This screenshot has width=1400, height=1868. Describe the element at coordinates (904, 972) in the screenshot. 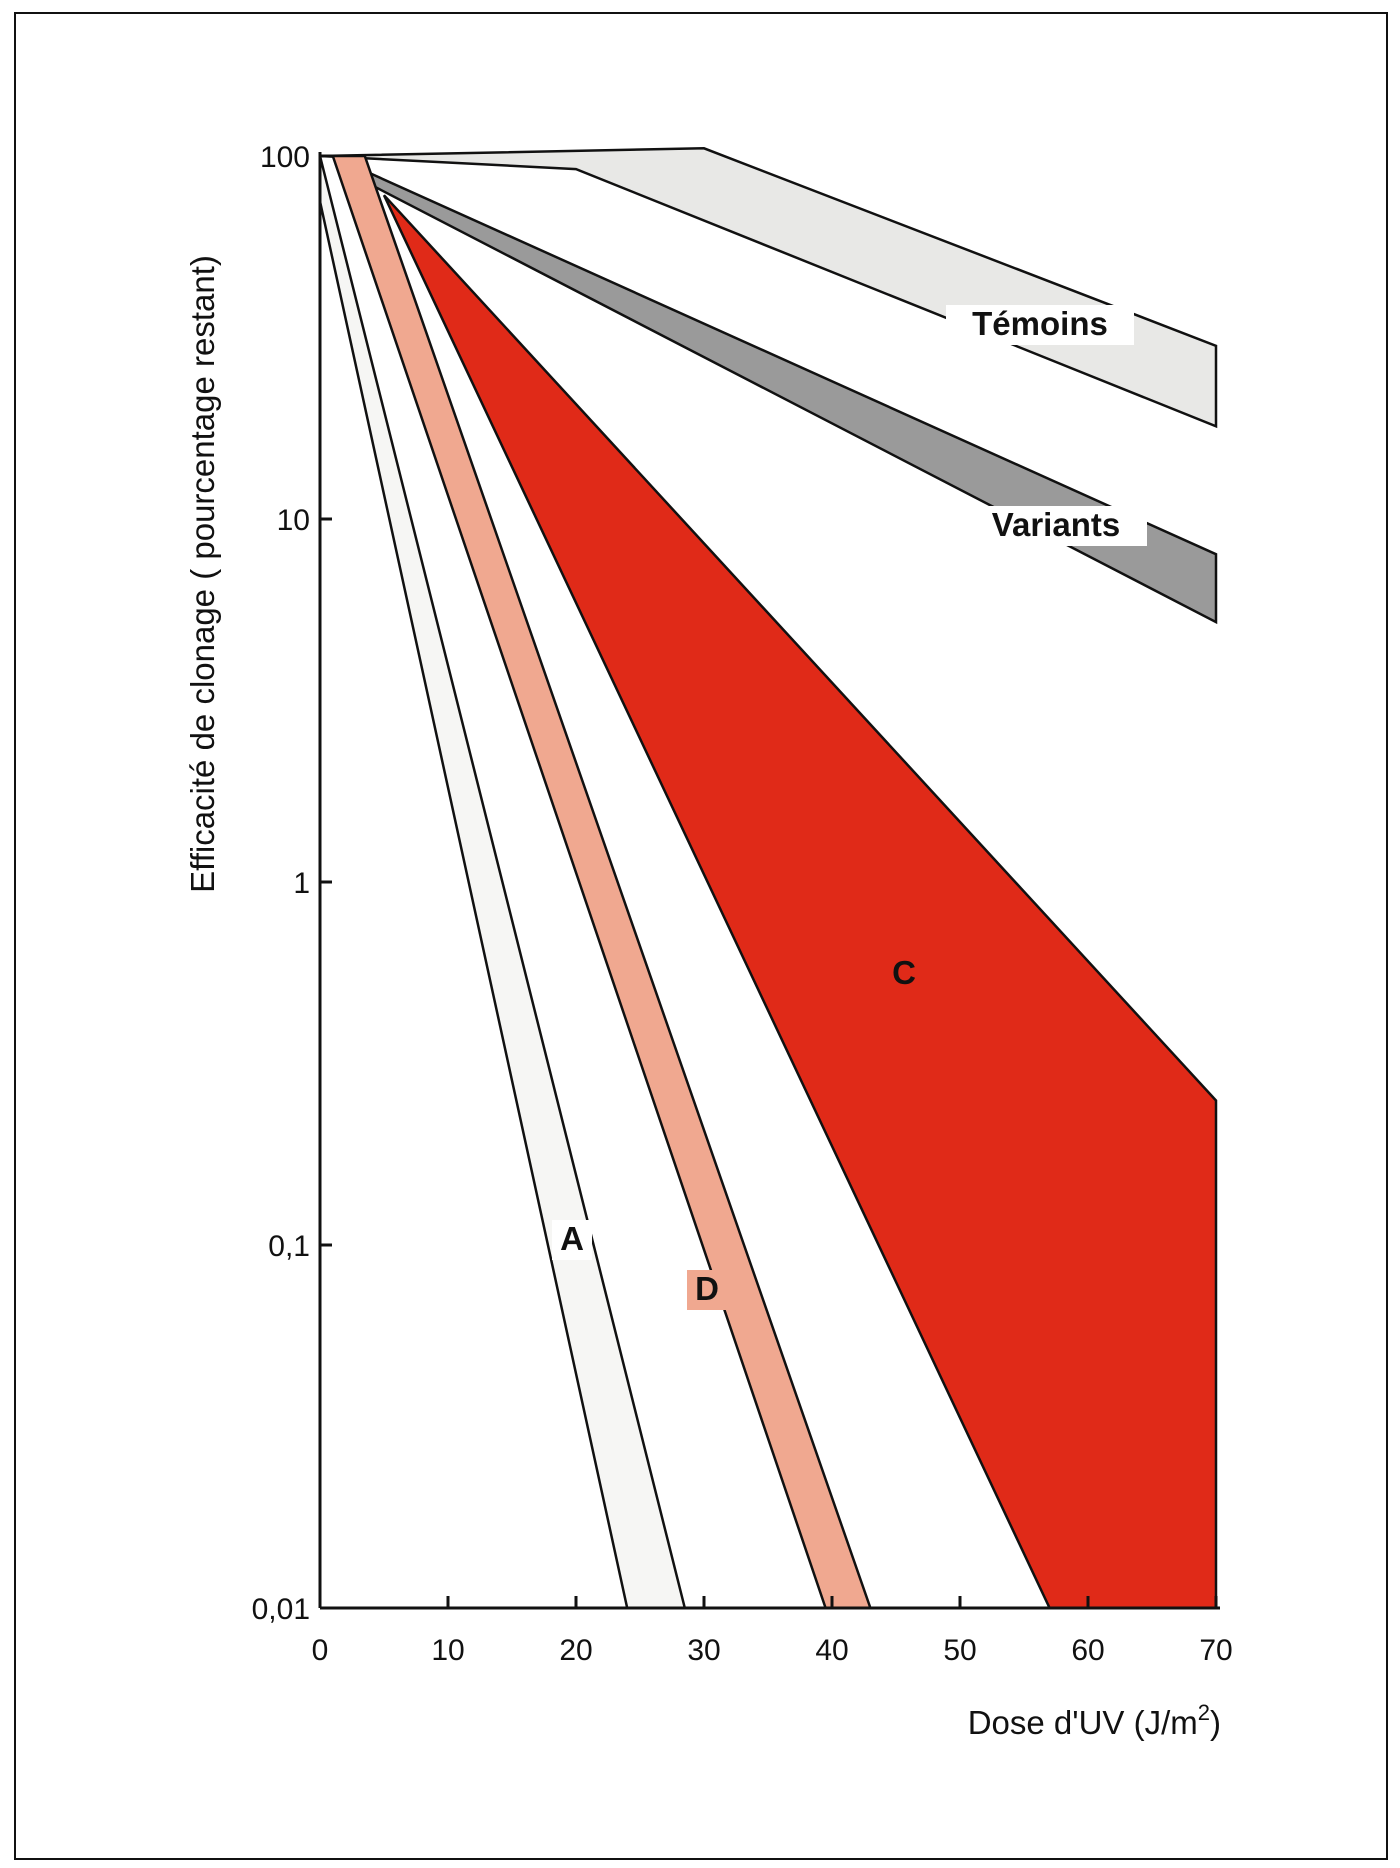

I see `band-label-c: C` at that location.